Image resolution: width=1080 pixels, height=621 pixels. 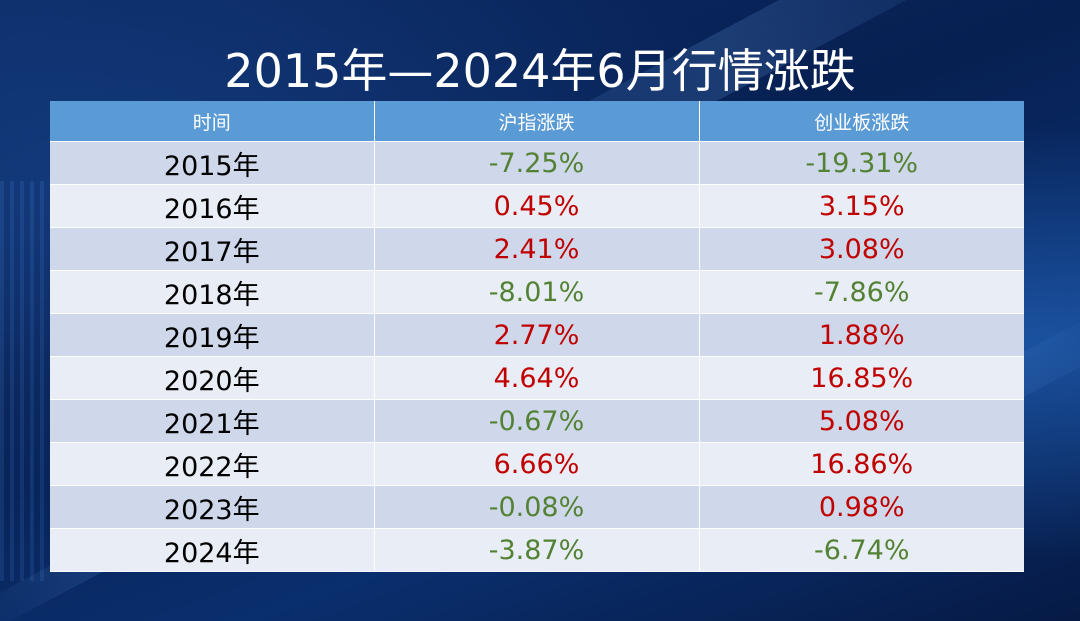 I want to click on cell-shanghai-change: 2.77%, so click(x=537, y=335).